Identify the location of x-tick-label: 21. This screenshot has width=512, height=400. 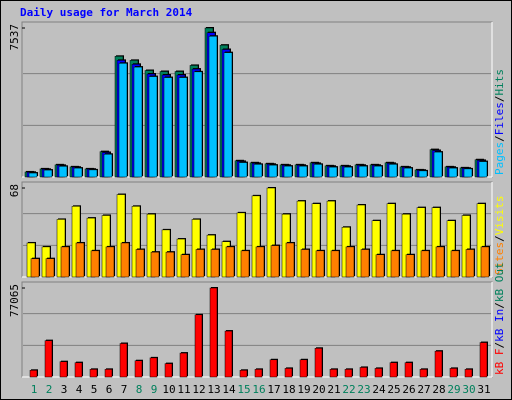
(333, 389).